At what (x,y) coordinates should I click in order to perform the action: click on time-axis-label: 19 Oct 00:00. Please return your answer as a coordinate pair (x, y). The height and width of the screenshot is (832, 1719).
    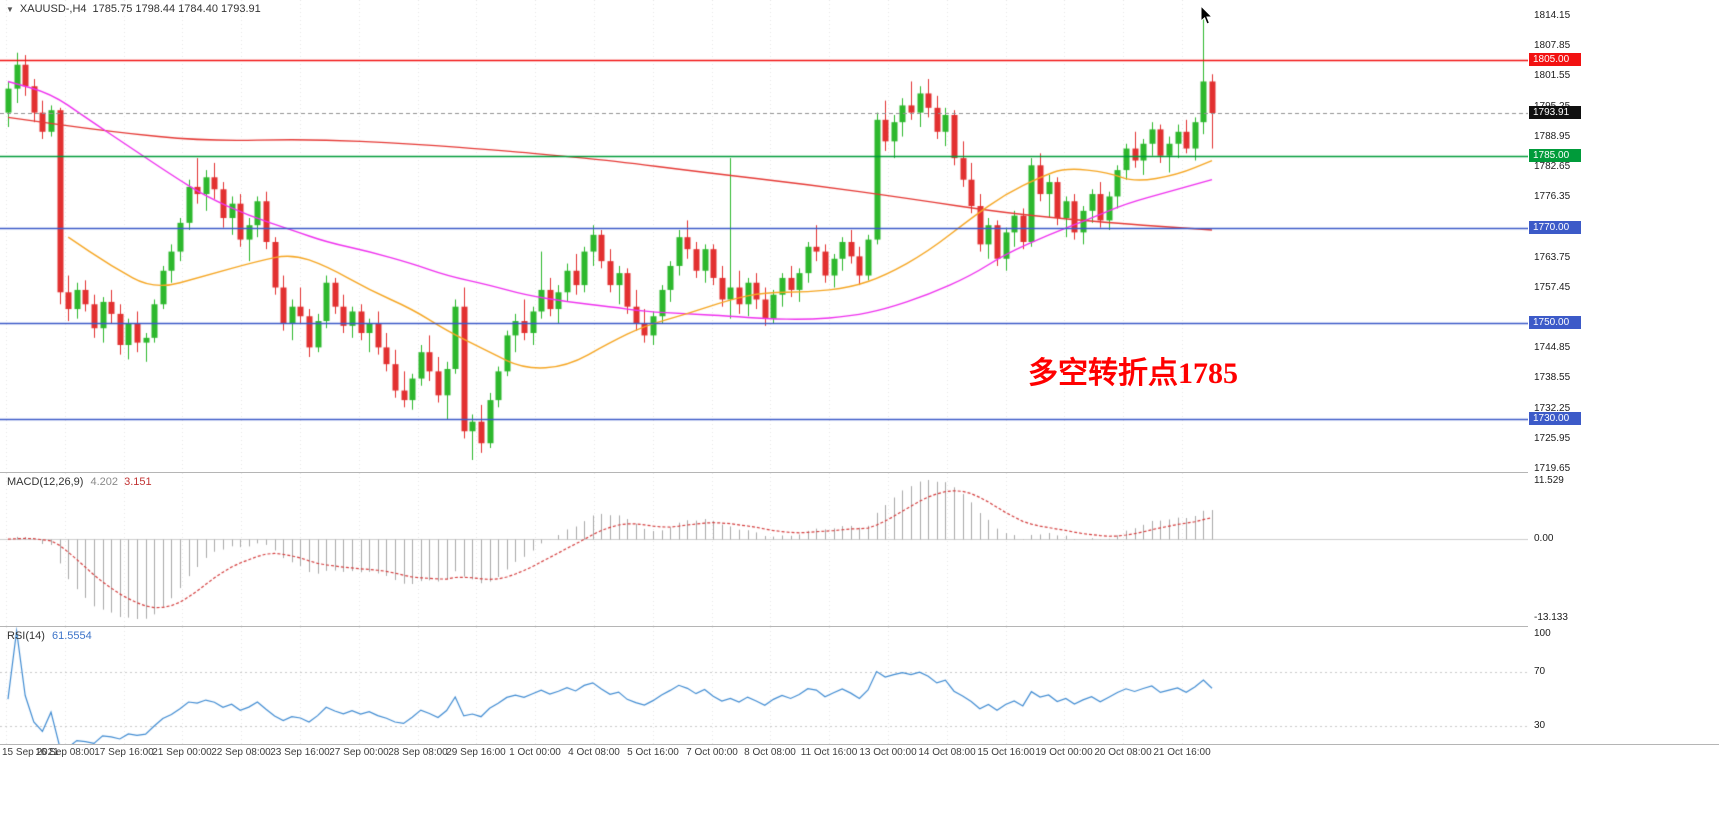
    Looking at the image, I should click on (1064, 752).